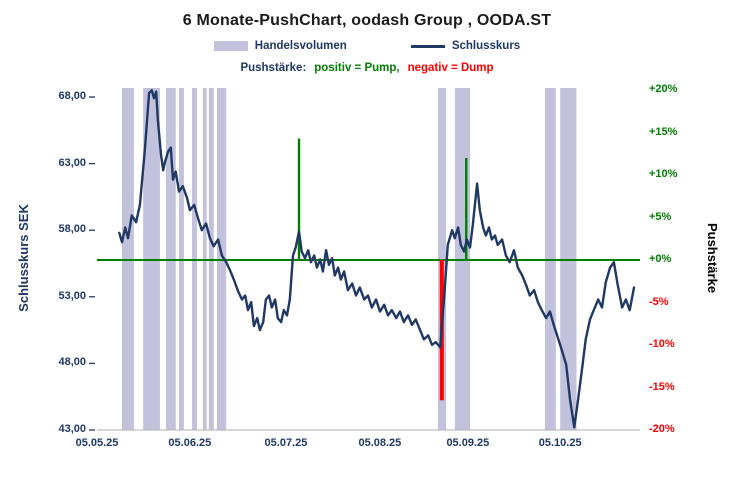 This screenshot has width=734, height=480. Describe the element at coordinates (367, 46) in the screenshot. I see `legend: Handelsvolumen Schlusskurs` at that location.